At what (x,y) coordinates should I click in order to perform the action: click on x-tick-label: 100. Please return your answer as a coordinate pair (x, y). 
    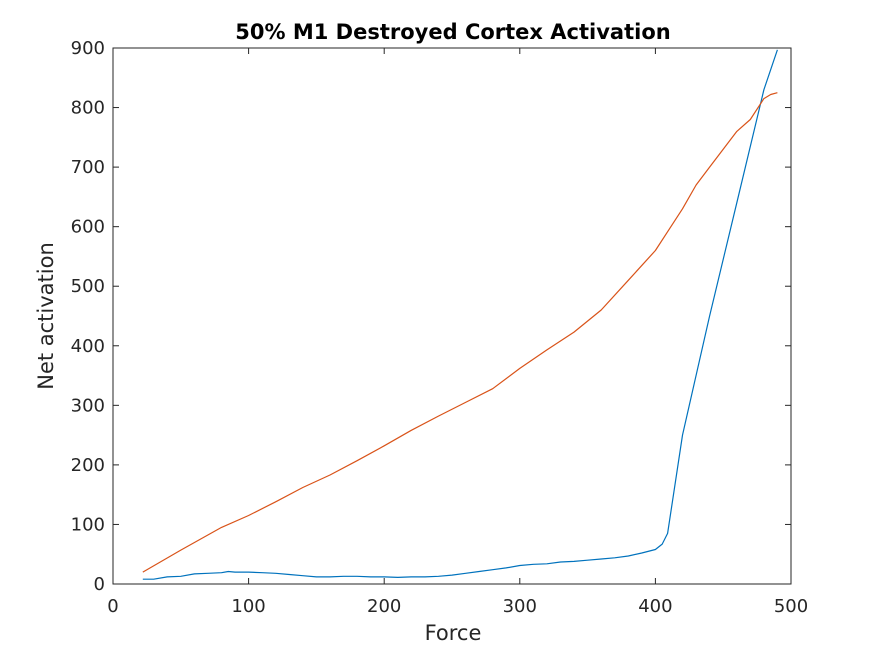
    Looking at the image, I should click on (248, 606).